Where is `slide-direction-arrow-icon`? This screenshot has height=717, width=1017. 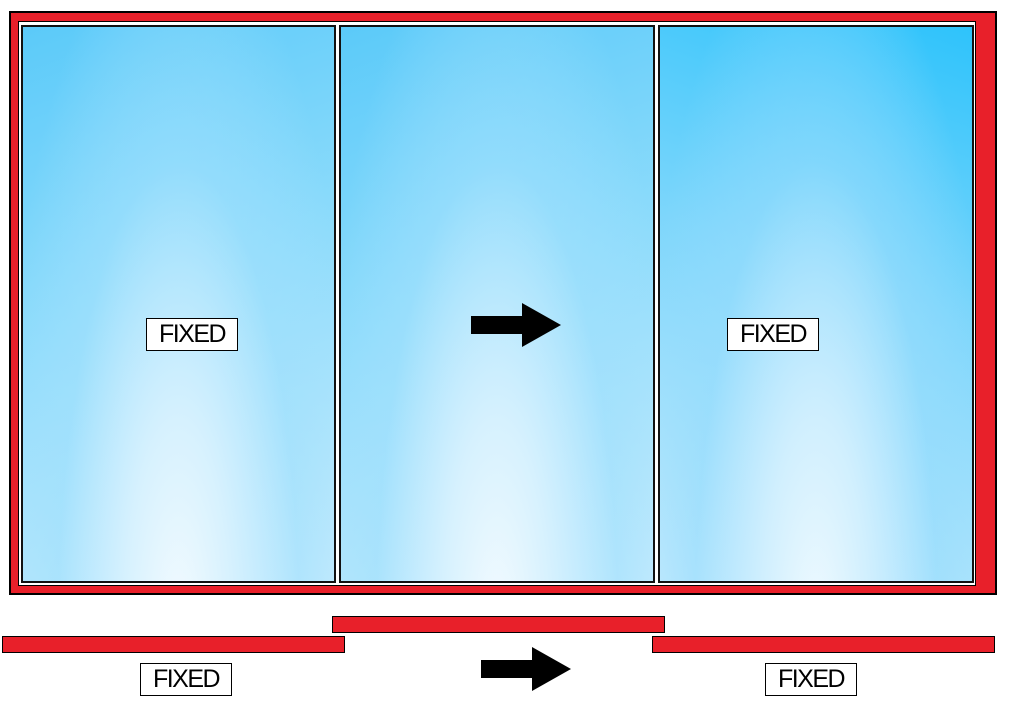 slide-direction-arrow-icon is located at coordinates (516, 325).